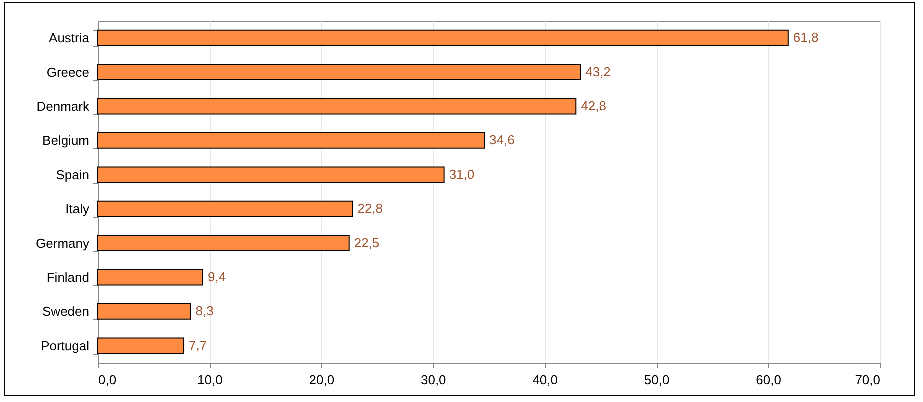  What do you see at coordinates (73, 174) in the screenshot?
I see `y-tick-label: Spain` at bounding box center [73, 174].